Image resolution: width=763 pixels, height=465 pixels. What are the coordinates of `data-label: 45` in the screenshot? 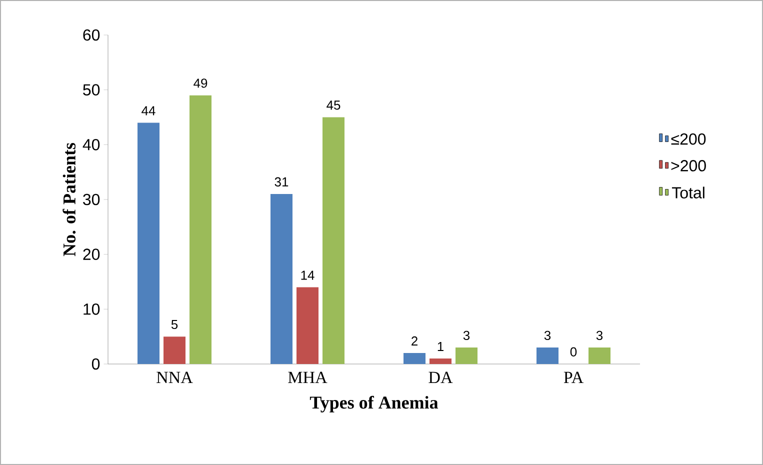 It's located at (333, 105).